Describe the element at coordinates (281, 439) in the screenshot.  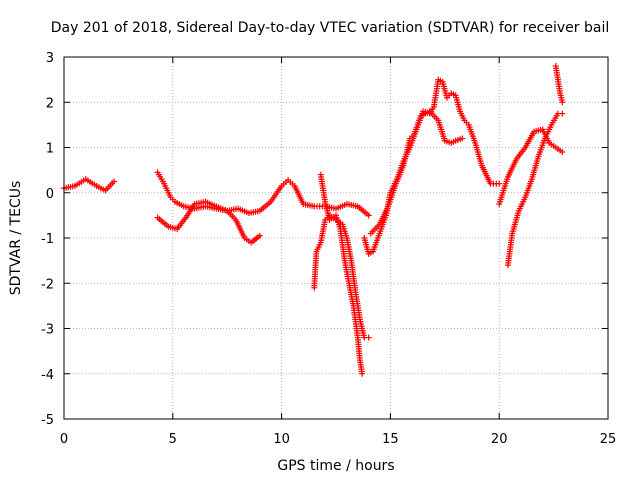
I see `x-tick-label: 10` at that location.